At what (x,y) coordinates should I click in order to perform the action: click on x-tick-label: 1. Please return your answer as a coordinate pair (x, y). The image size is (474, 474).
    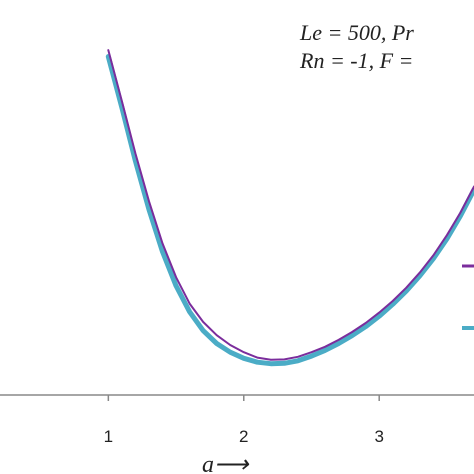
    Looking at the image, I should click on (108, 436).